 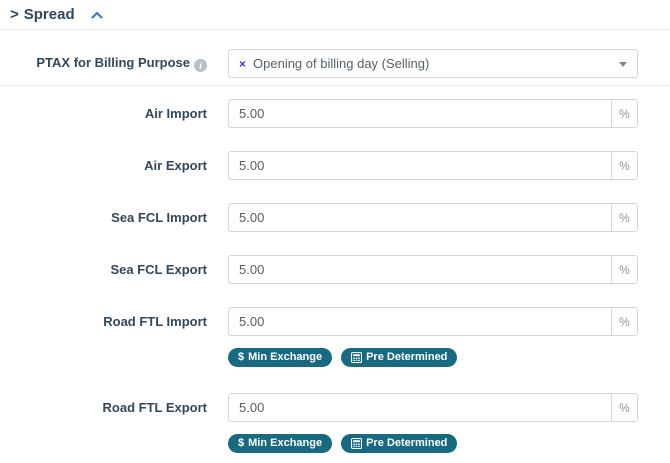 What do you see at coordinates (49, 14) in the screenshot?
I see `section-title-label: Spread` at bounding box center [49, 14].